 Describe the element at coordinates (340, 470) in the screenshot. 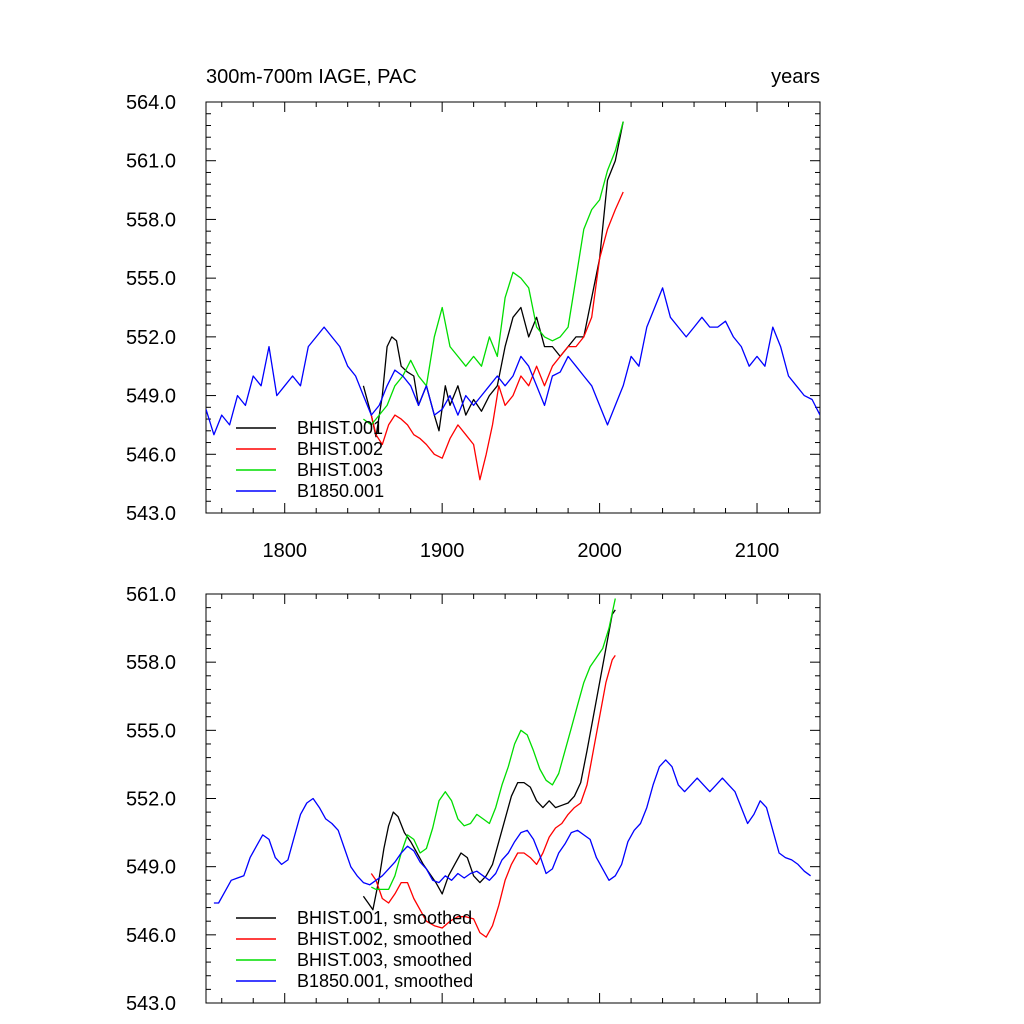

I see `legend-label: BHIST.003` at that location.